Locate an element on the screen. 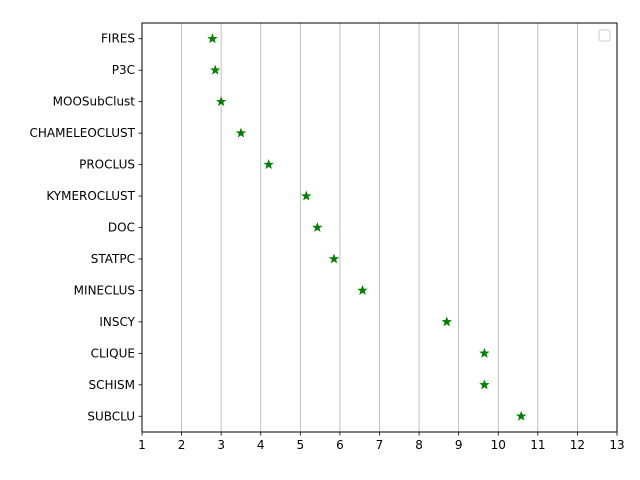  x-tick-label: 3 is located at coordinates (221, 445).